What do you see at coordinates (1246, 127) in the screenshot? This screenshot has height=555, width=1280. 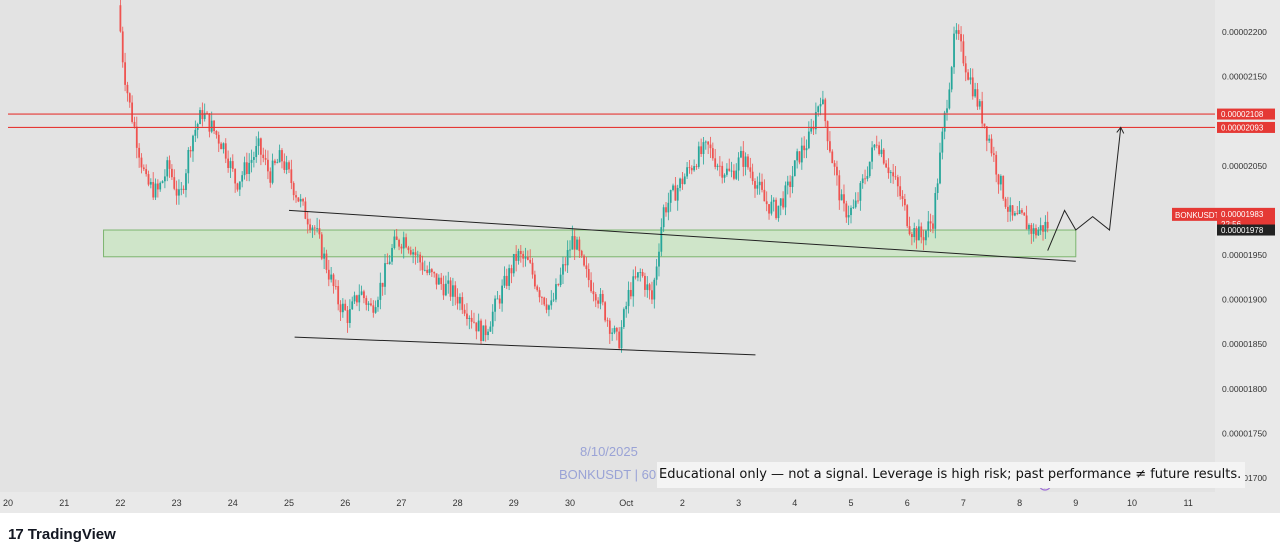 I see `resistance-price-tag` at bounding box center [1246, 127].